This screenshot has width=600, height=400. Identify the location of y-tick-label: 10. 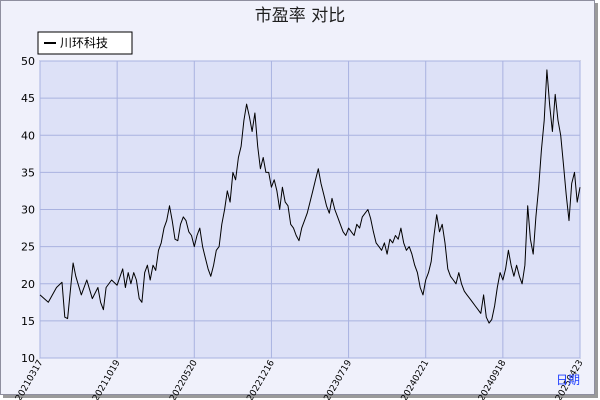
(28, 358).